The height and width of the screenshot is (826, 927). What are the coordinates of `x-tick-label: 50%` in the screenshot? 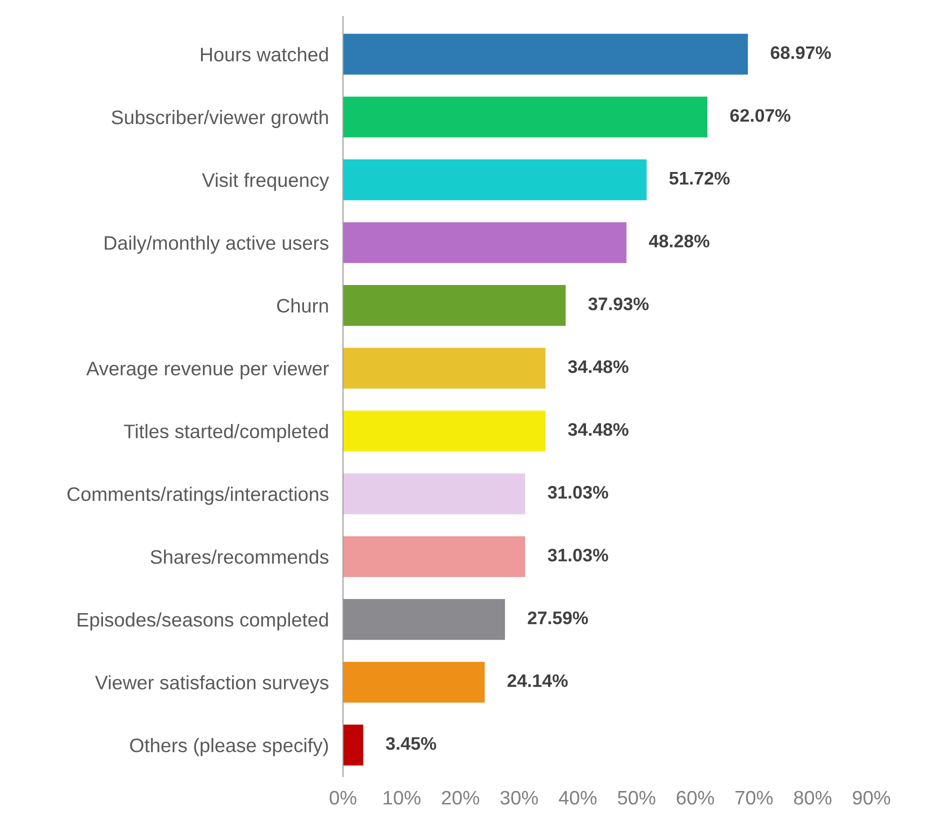 It's located at (637, 797).